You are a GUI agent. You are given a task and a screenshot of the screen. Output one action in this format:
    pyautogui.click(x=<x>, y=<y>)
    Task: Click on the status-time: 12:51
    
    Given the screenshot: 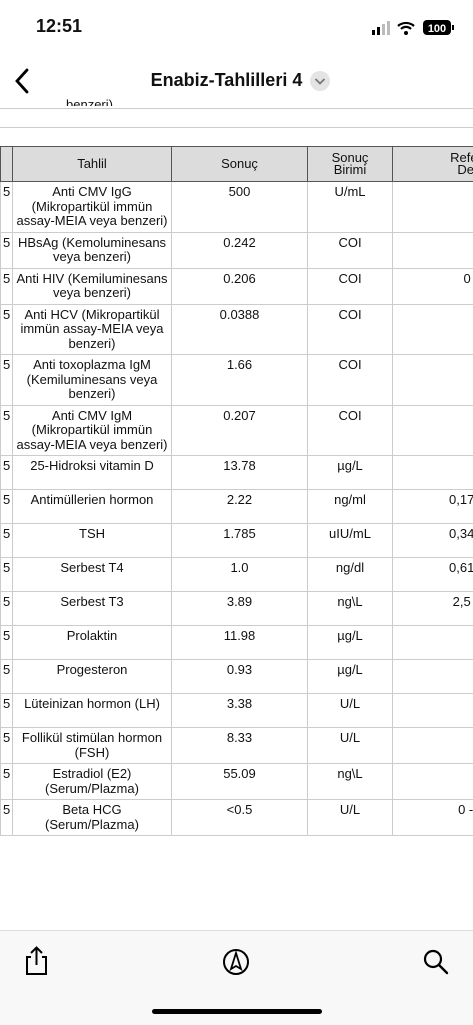 What is the action you would take?
    pyautogui.click(x=59, y=26)
    